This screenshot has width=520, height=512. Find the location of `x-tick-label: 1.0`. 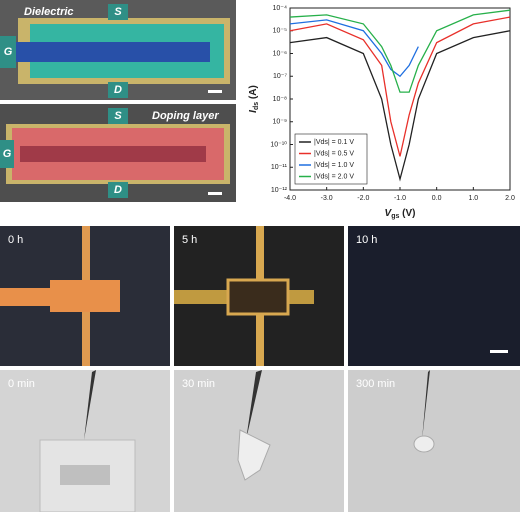

x-tick-label: 1.0 is located at coordinates (473, 198).